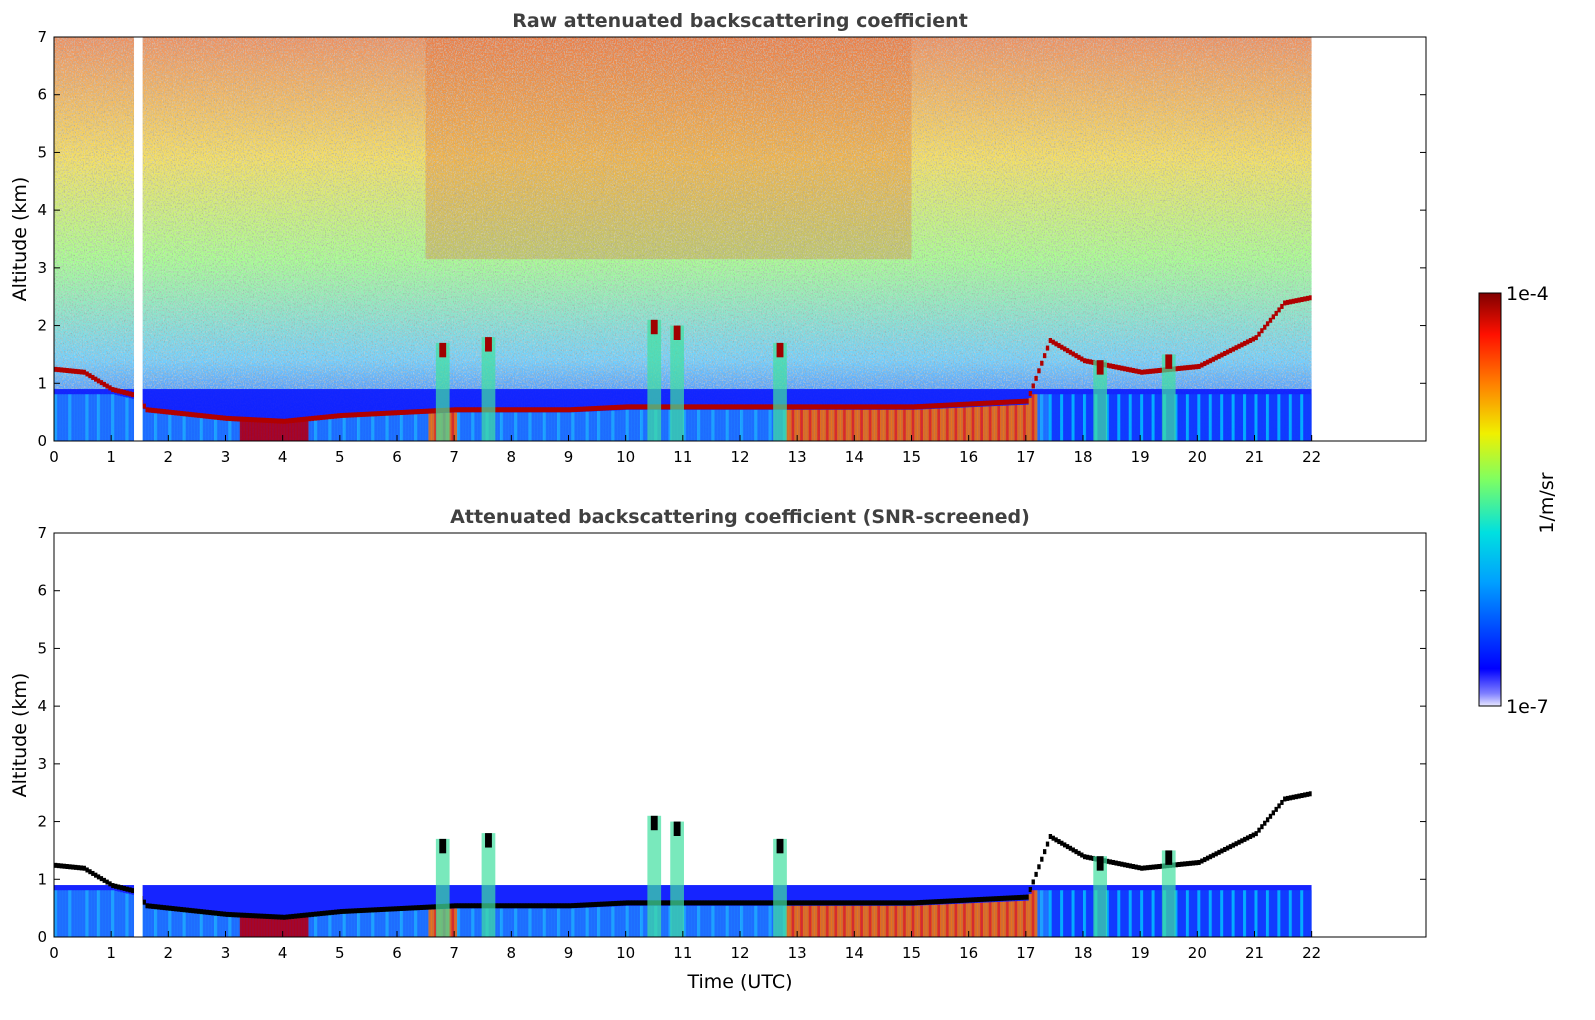 This screenshot has width=1595, height=1020. I want to click on plume-top, so click(488, 840).